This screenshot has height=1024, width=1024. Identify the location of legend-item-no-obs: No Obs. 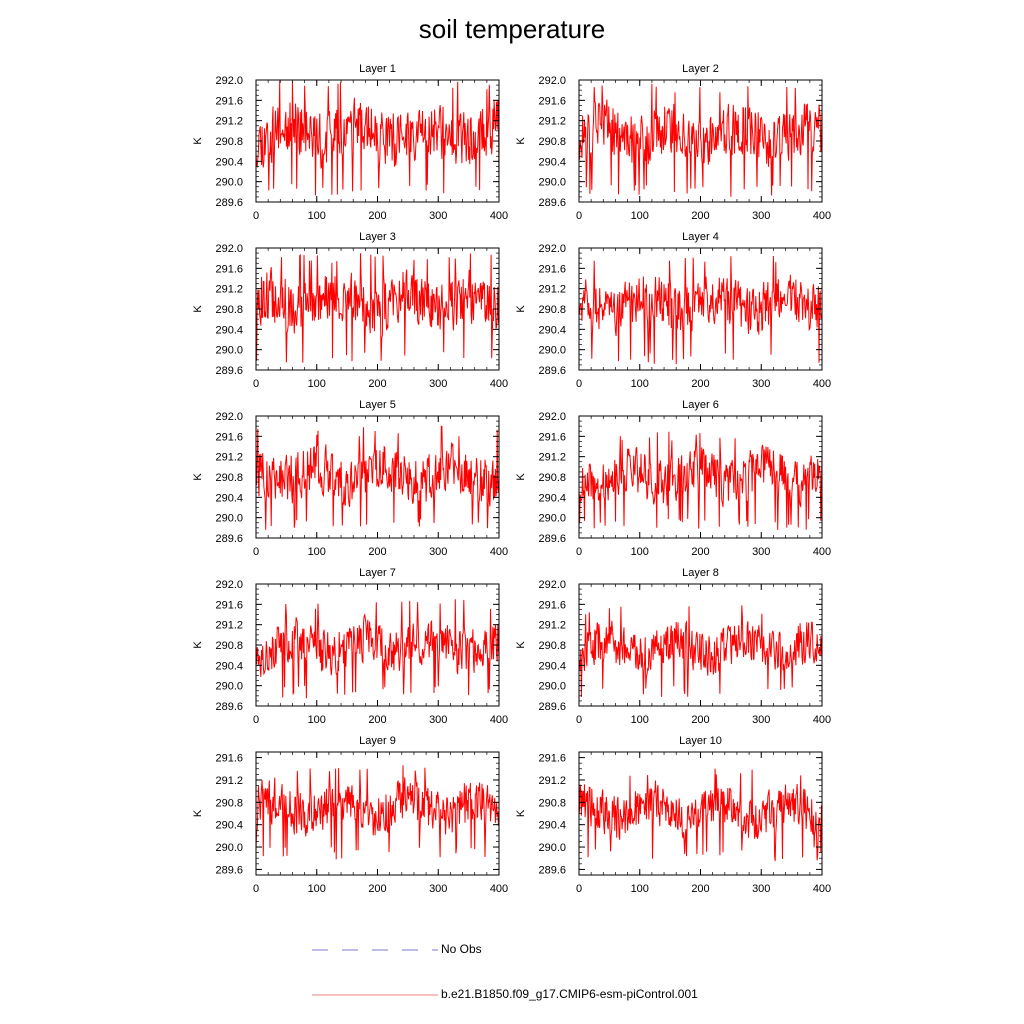
(512, 950).